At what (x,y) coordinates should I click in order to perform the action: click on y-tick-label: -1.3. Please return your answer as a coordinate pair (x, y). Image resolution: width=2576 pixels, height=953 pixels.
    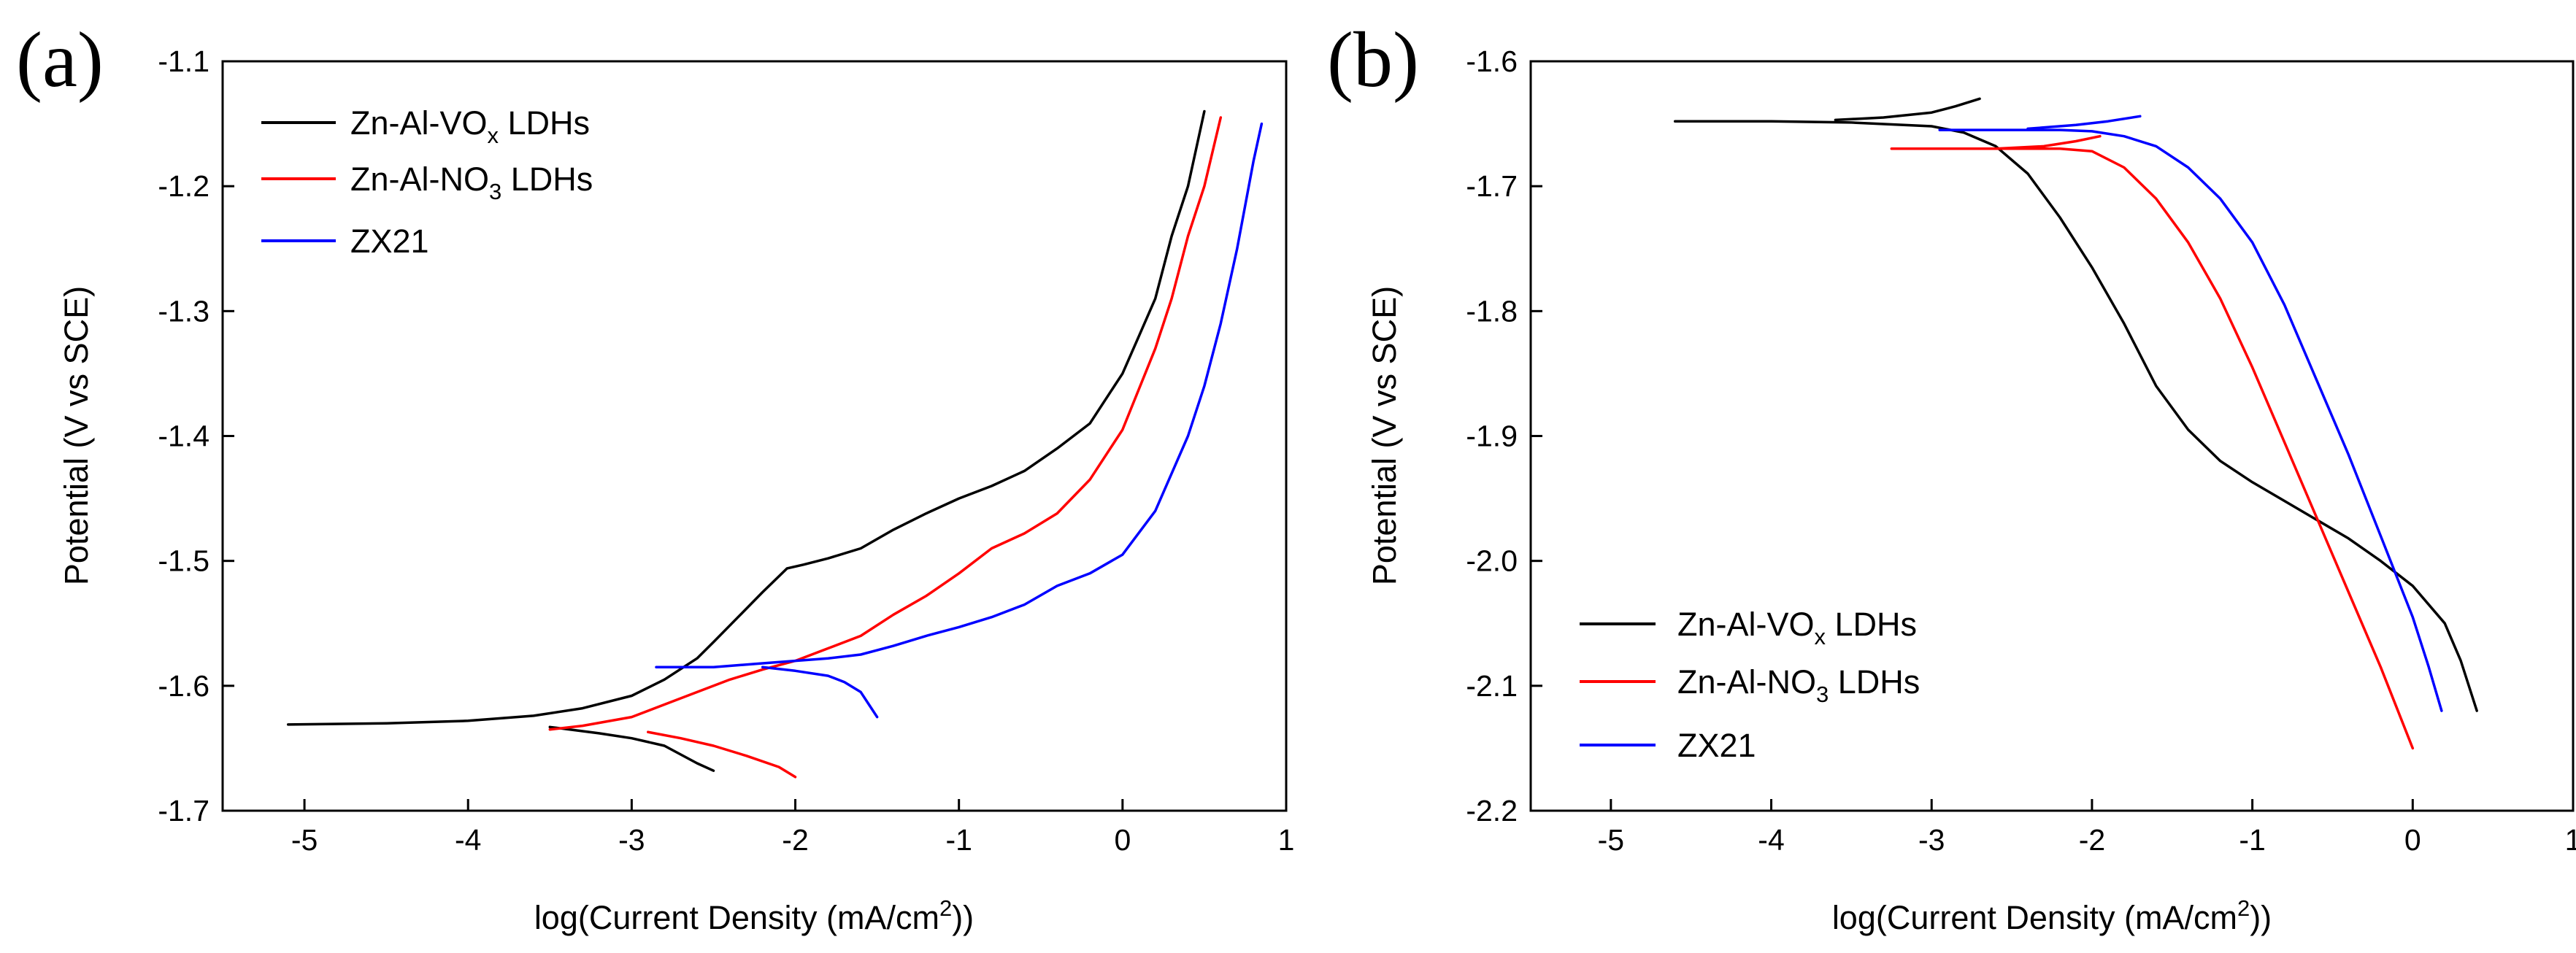
    Looking at the image, I should click on (183, 311).